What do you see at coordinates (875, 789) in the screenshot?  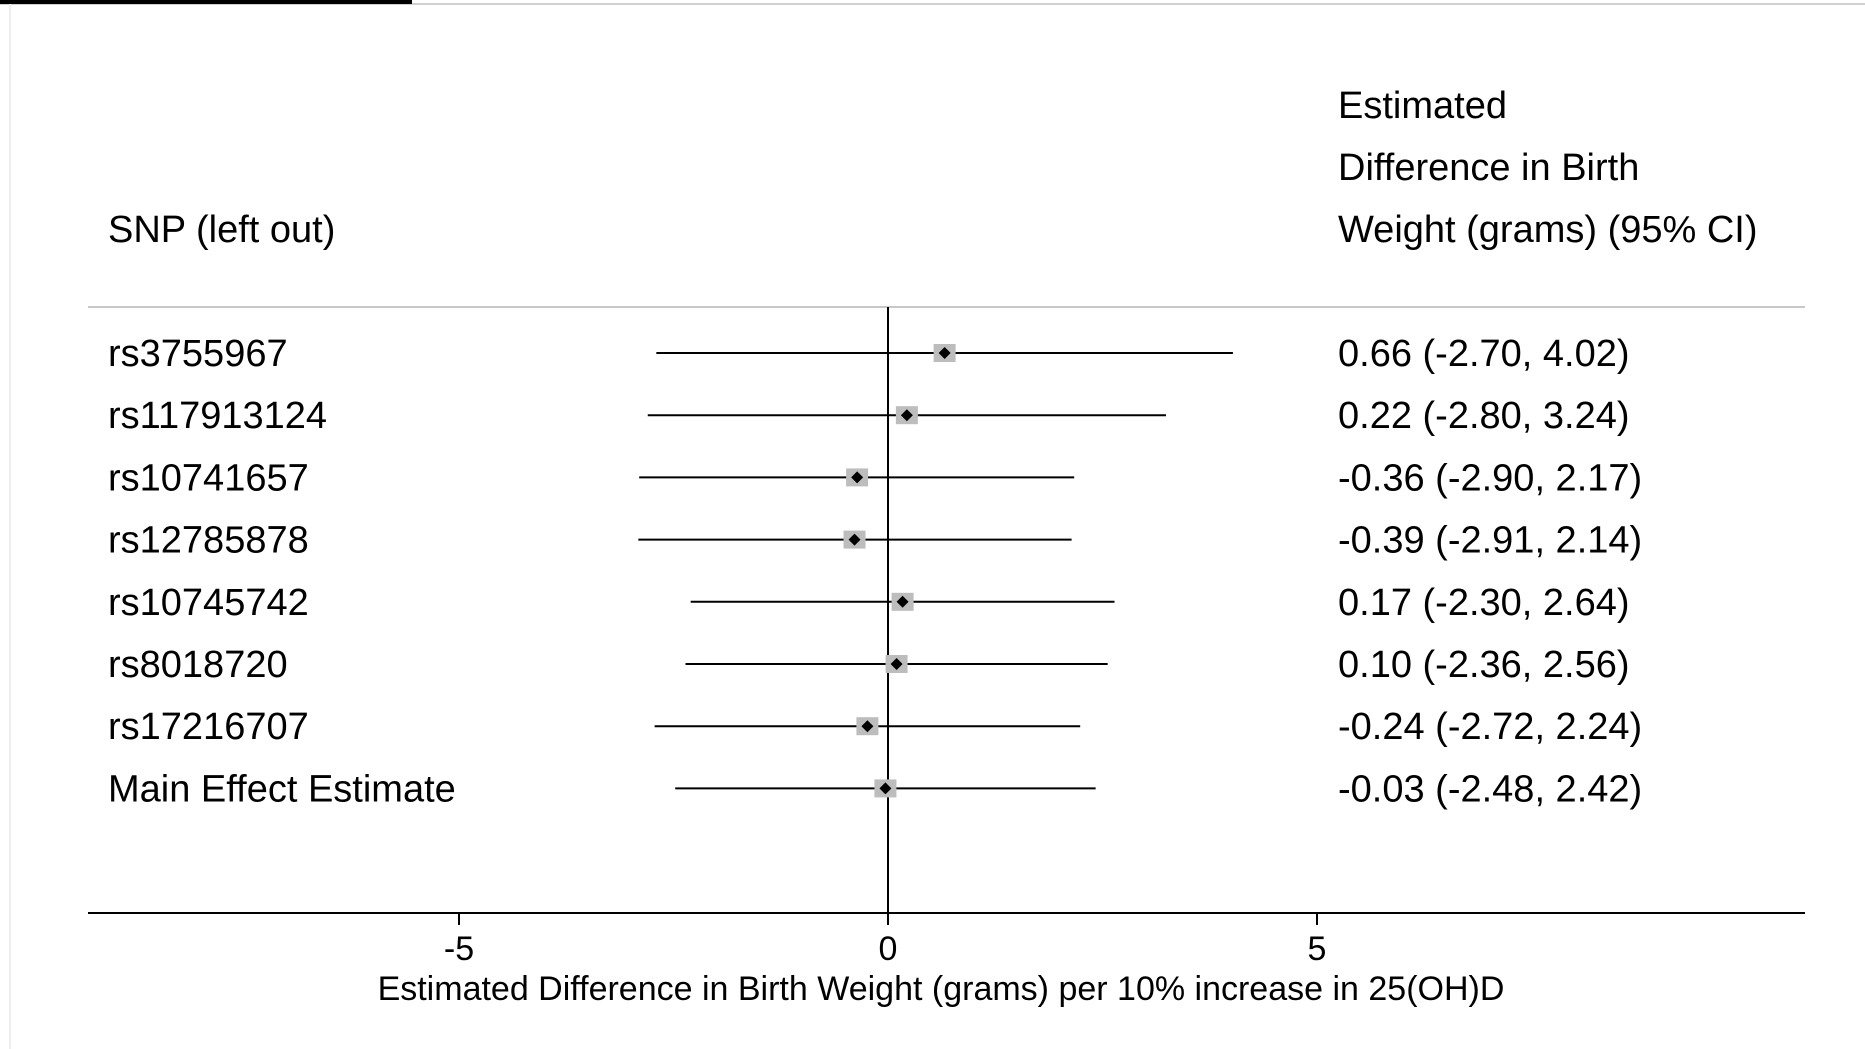 I see `forest-row: Main Effect Estimate -0.03 (-2.48, 2.42)` at bounding box center [875, 789].